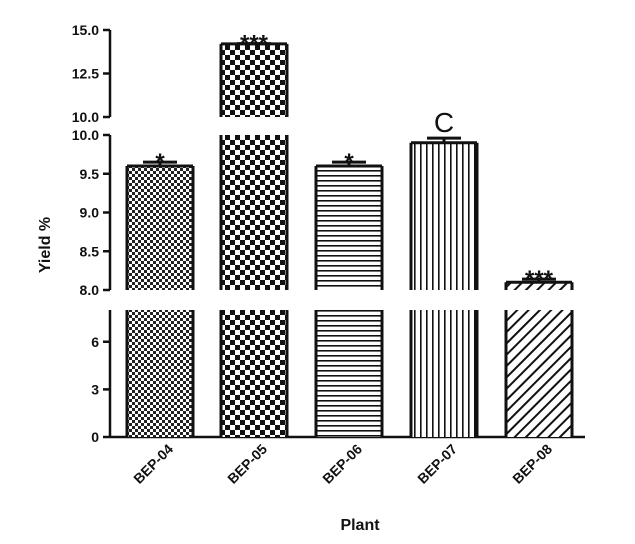 The width and height of the screenshot is (635, 544). What do you see at coordinates (90, 290) in the screenshot?
I see `y-tick-label: 8.0` at bounding box center [90, 290].